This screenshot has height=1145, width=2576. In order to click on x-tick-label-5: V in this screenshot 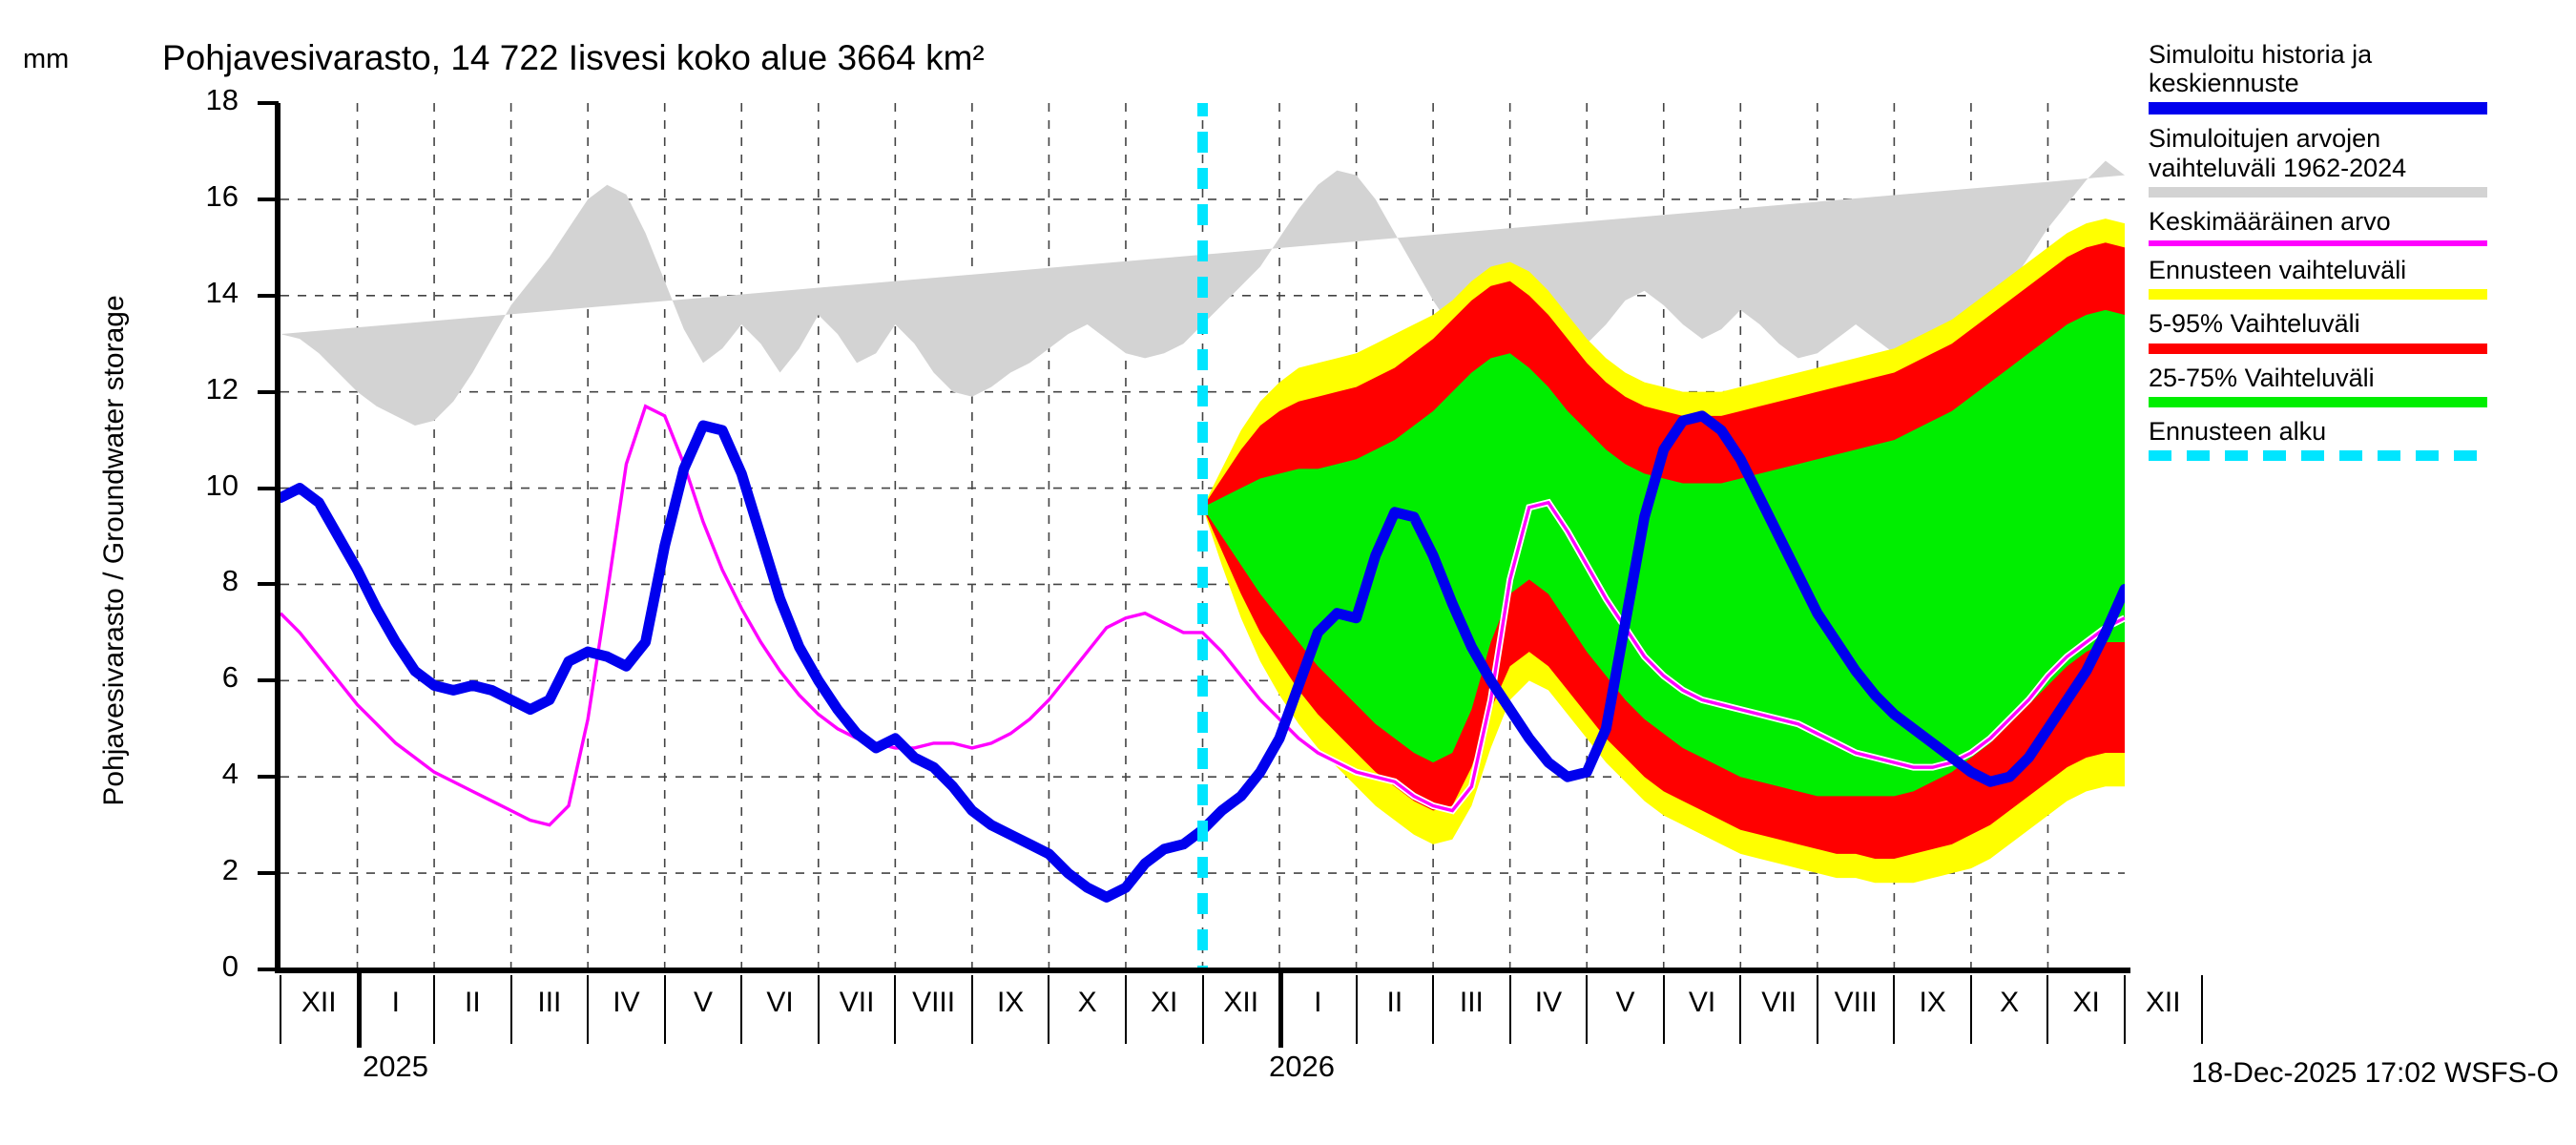, I will do `click(703, 1003)`.